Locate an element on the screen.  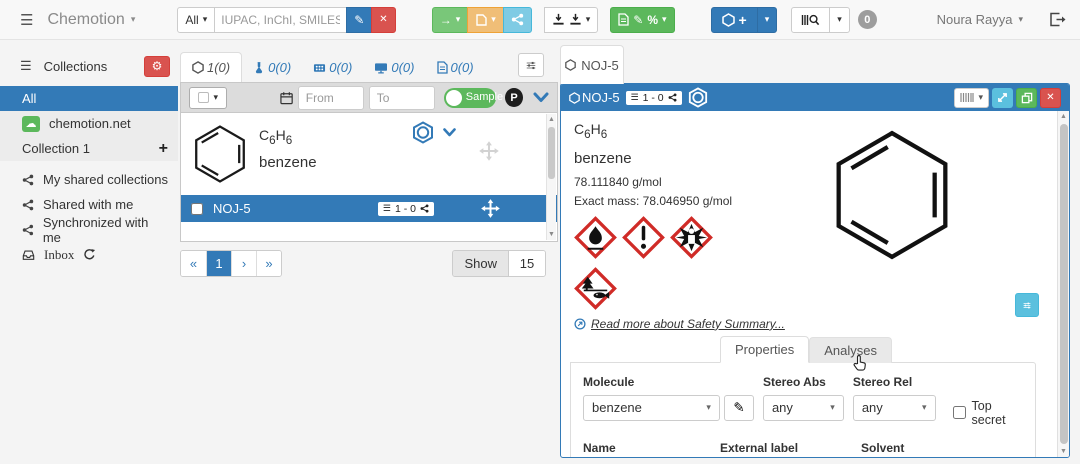
page-next-button: › is located at coordinates (243, 263).